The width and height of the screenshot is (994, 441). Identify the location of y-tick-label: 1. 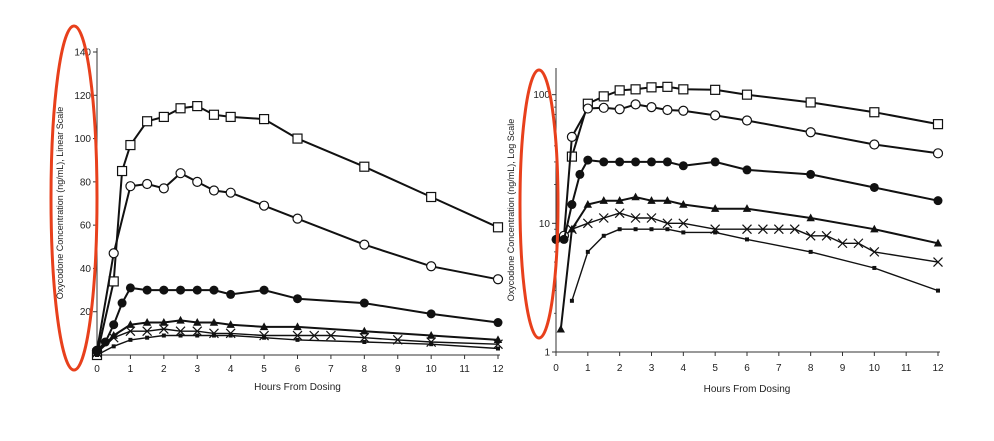
(547, 353).